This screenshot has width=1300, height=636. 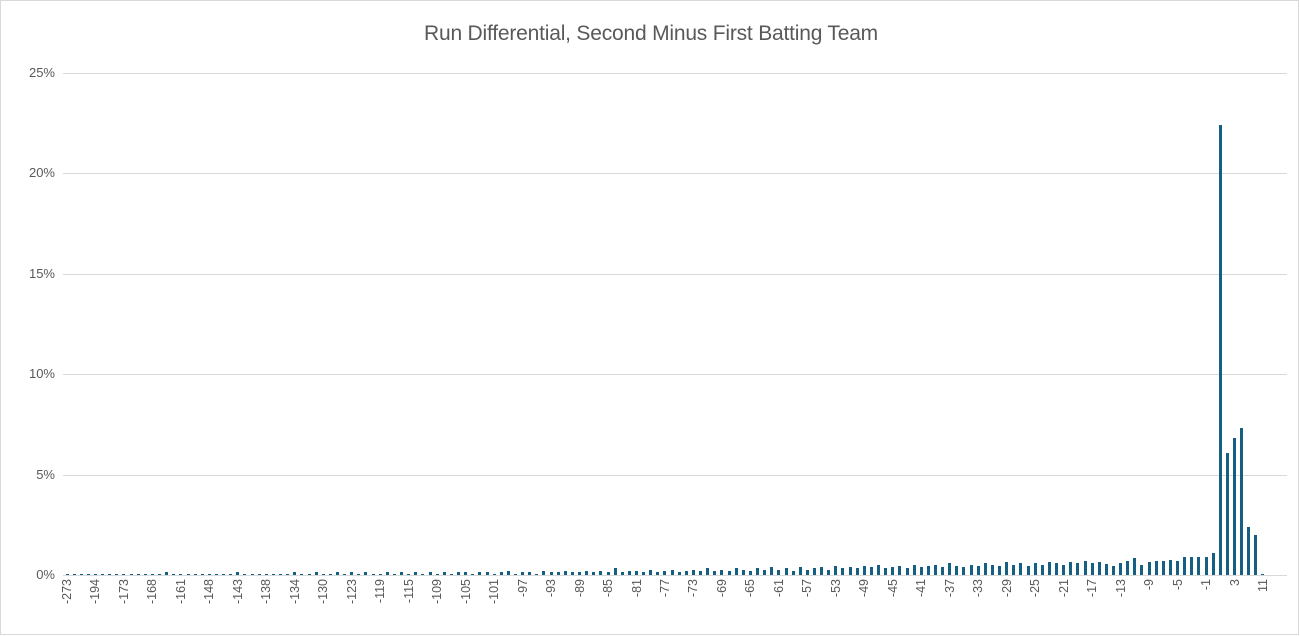 What do you see at coordinates (921, 588) in the screenshot?
I see `x-tick-label: -41` at bounding box center [921, 588].